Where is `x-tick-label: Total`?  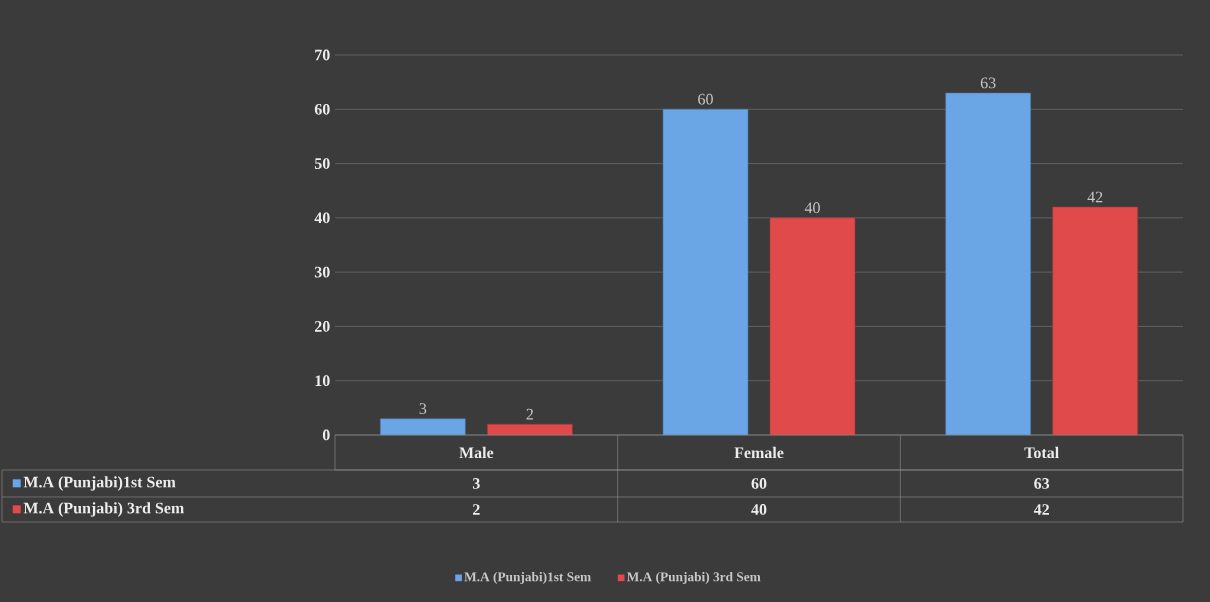 x-tick-label: Total is located at coordinates (1041, 452).